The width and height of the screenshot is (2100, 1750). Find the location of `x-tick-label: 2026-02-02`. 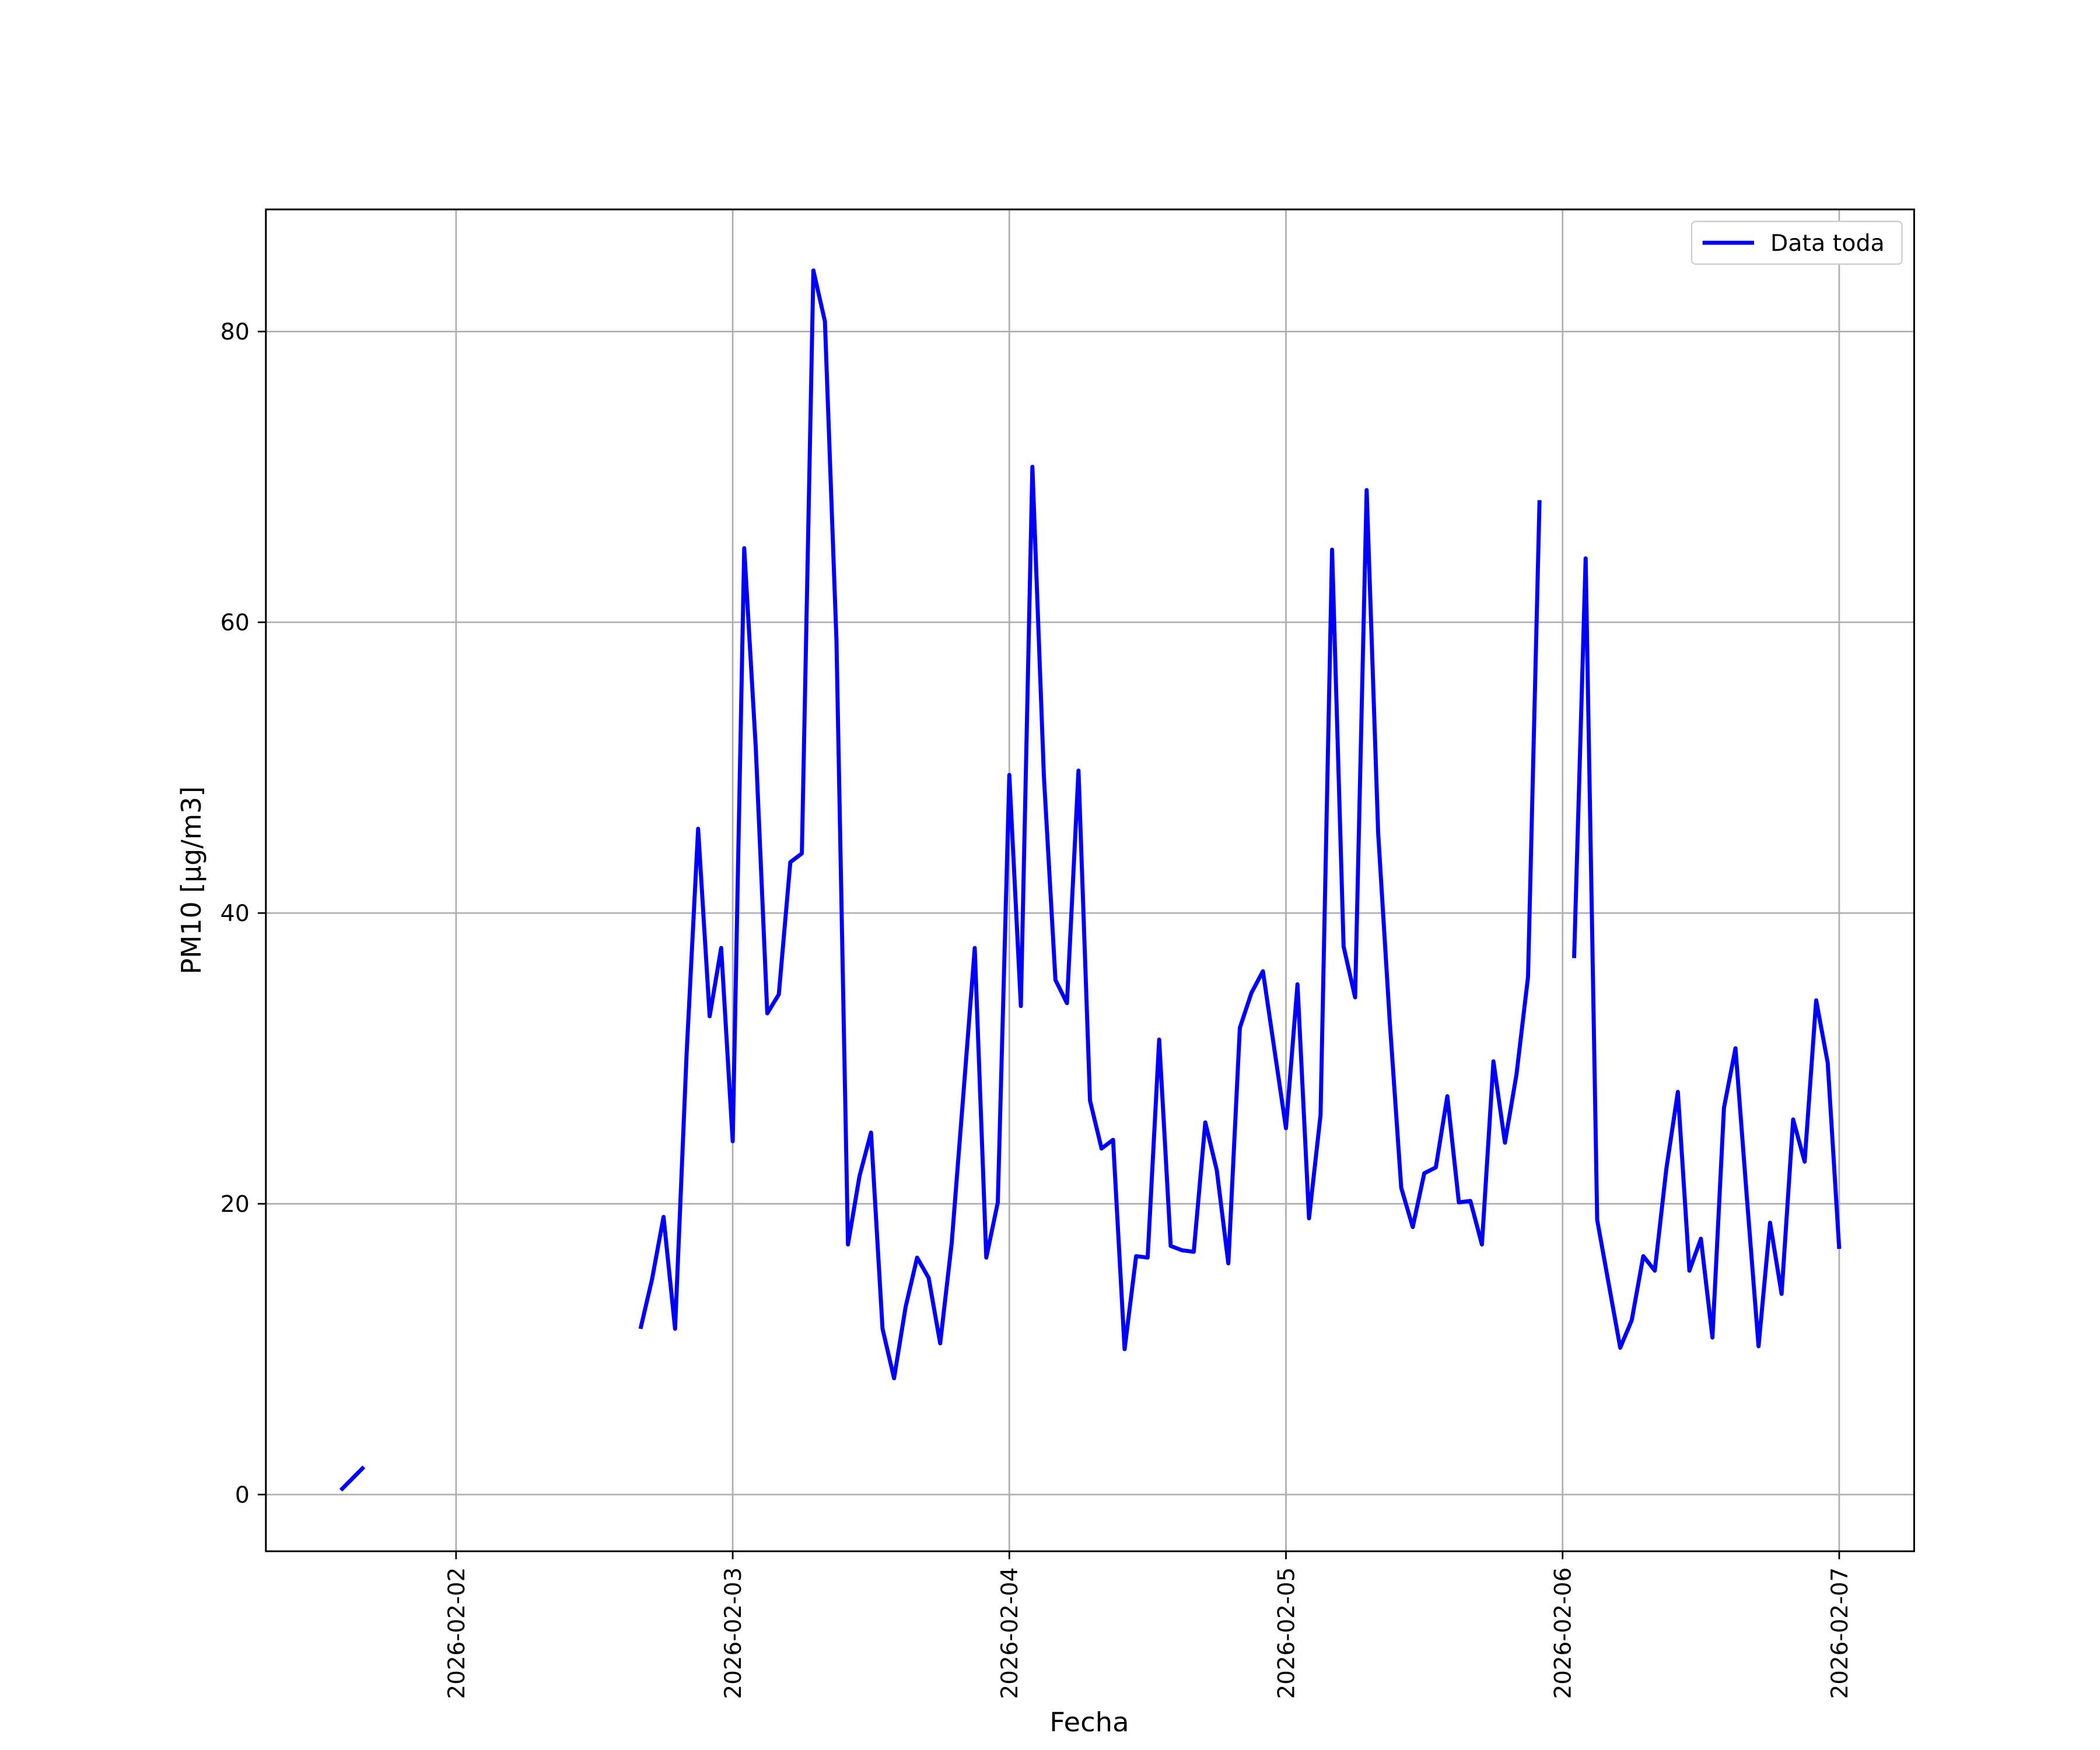

x-tick-label: 2026-02-02 is located at coordinates (457, 1633).